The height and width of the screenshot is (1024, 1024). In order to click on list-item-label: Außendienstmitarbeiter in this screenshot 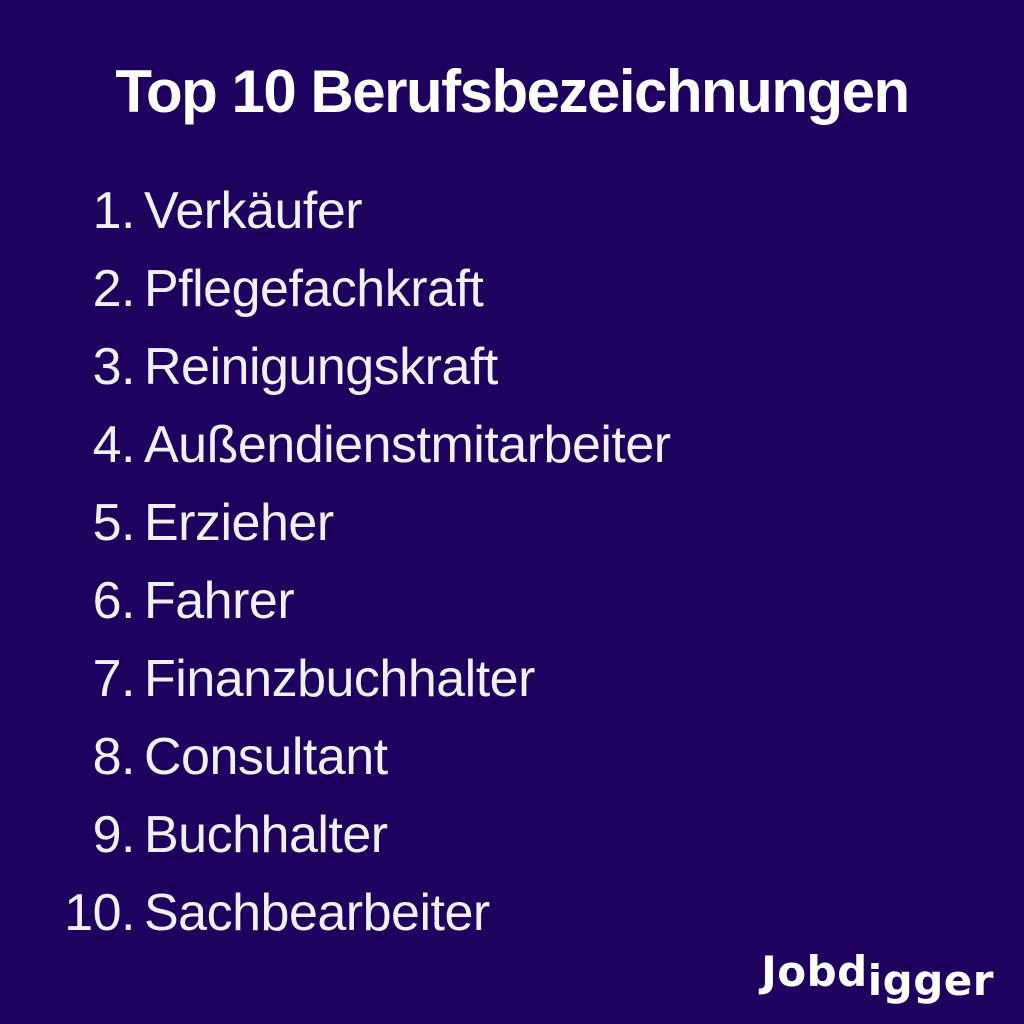, I will do `click(407, 445)`.